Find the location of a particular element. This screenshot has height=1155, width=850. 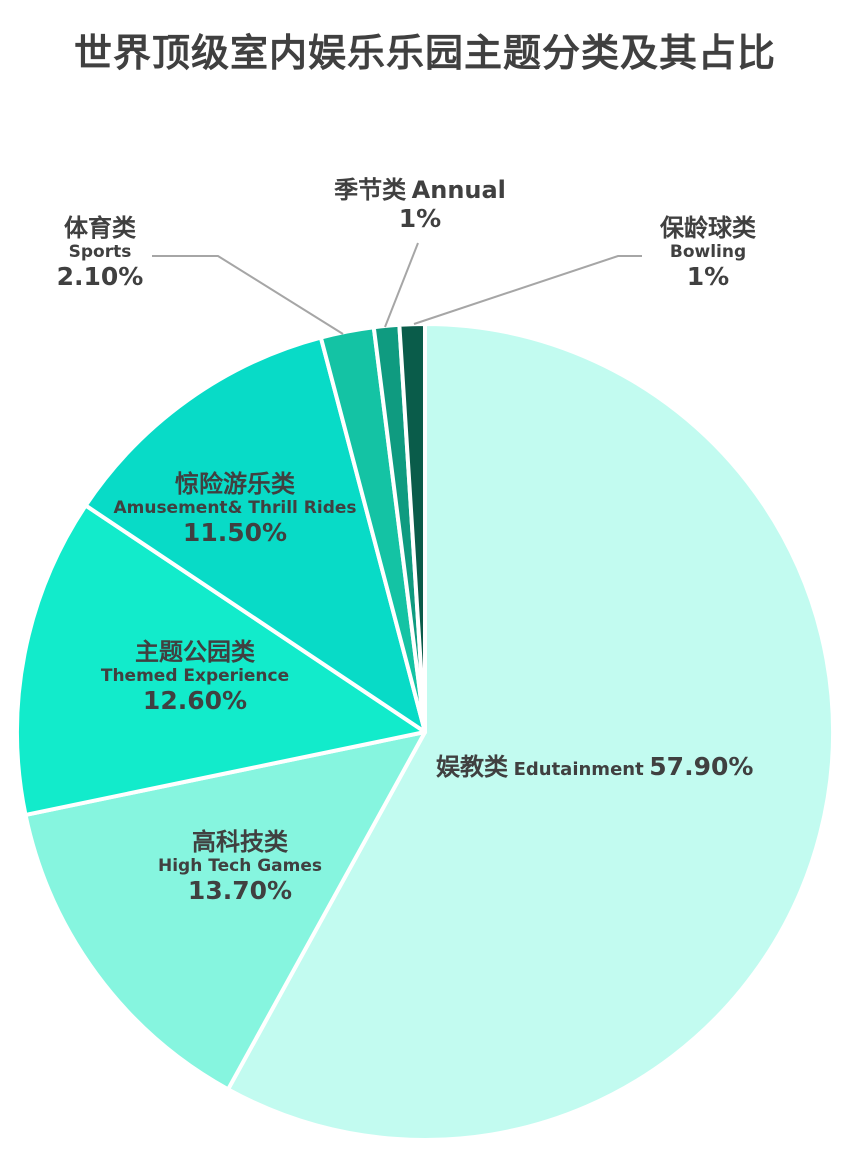

slice-label-bowling-en: Bowling is located at coordinates (708, 252).